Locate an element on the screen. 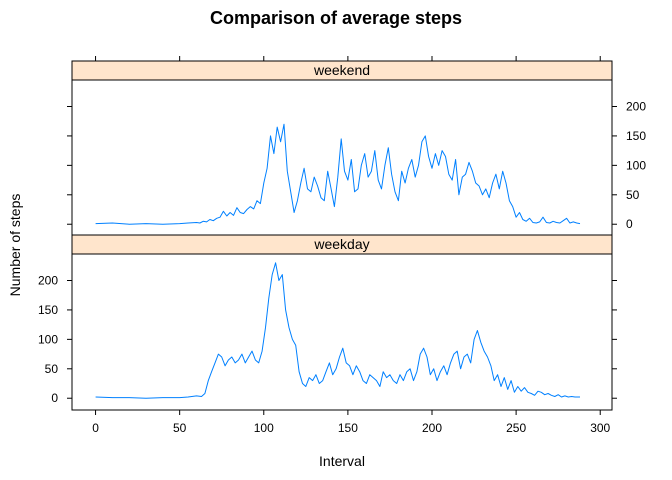 This screenshot has width=672, height=480. x-tick-label: 150 is located at coordinates (348, 428).